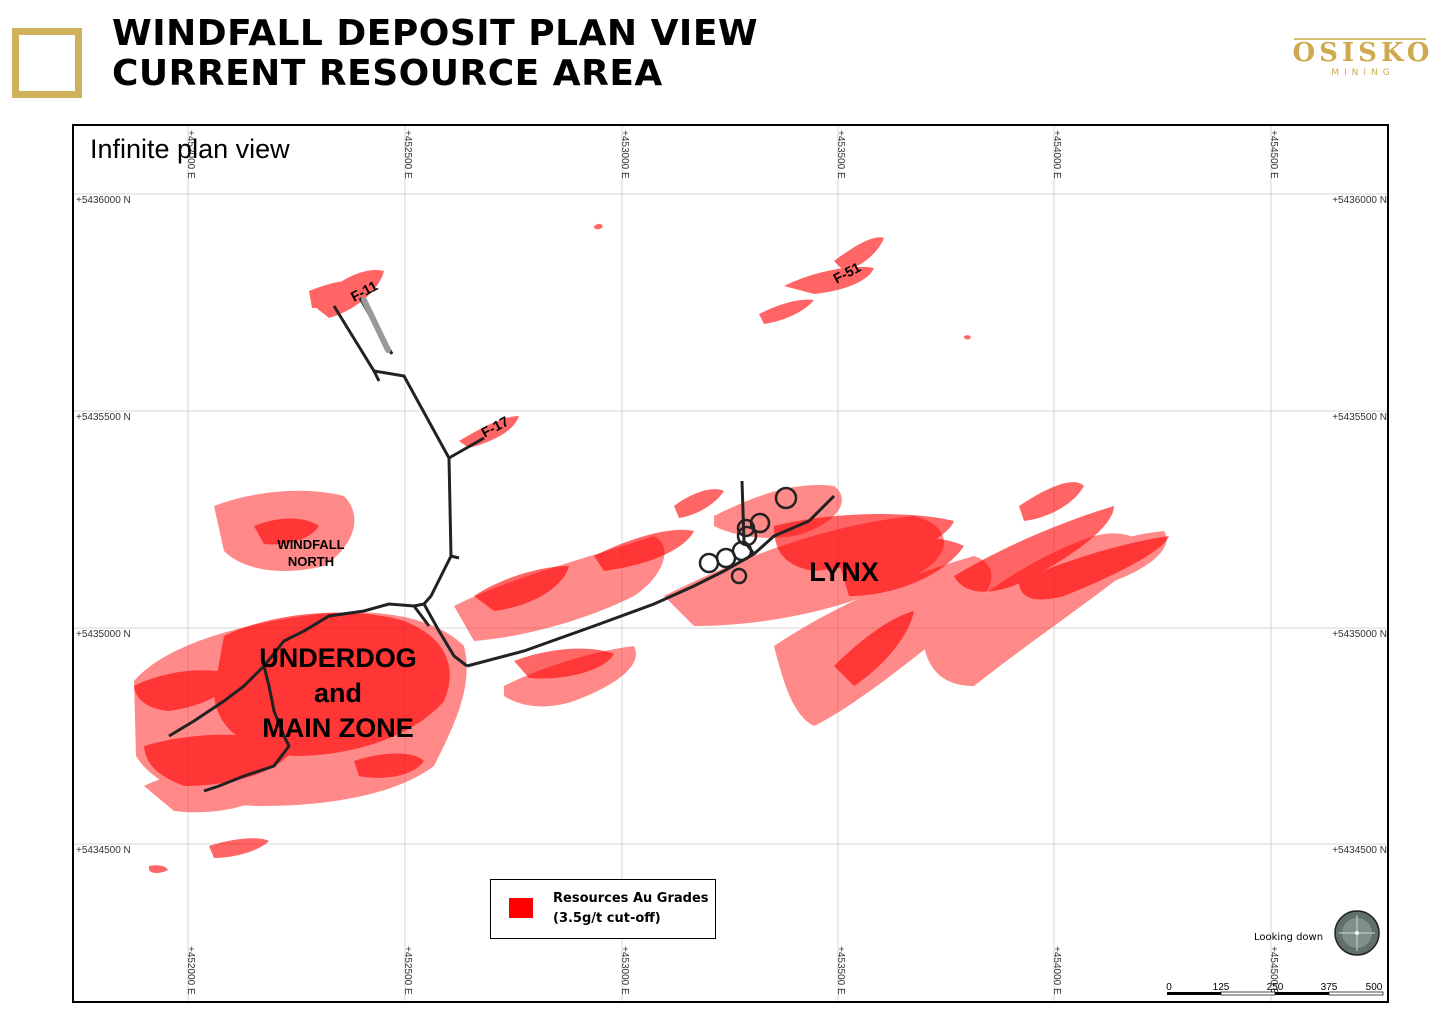 The image size is (1430, 1014). Describe the element at coordinates (840, 970) in the screenshot. I see `easting-label-bottom-453500: +453500 E` at that location.